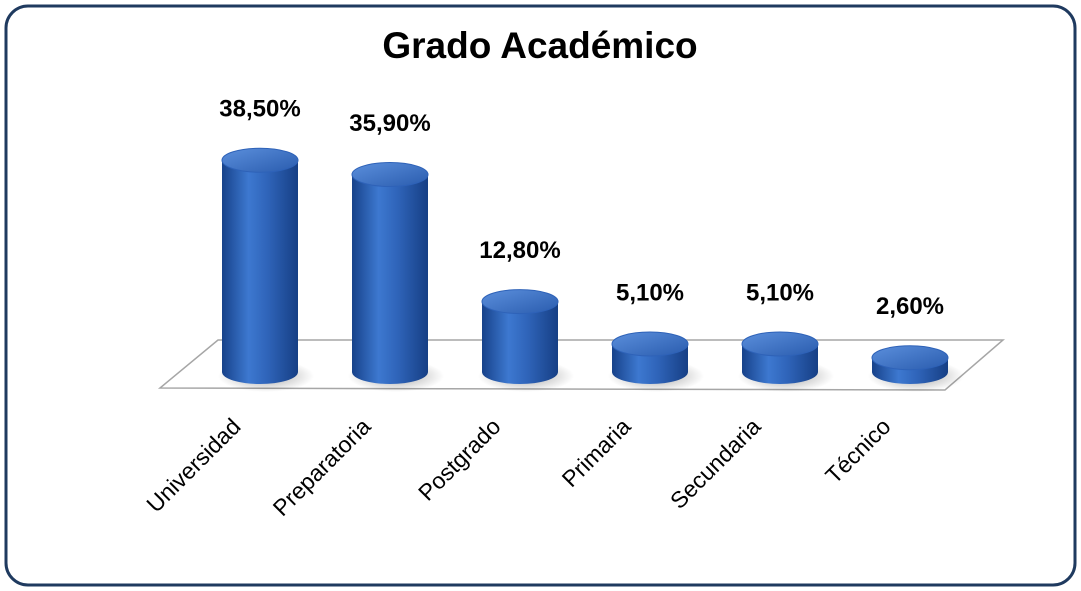 This screenshot has width=1081, height=591. Describe the element at coordinates (539, 45) in the screenshot. I see `chart-title: Grado Académico` at that location.